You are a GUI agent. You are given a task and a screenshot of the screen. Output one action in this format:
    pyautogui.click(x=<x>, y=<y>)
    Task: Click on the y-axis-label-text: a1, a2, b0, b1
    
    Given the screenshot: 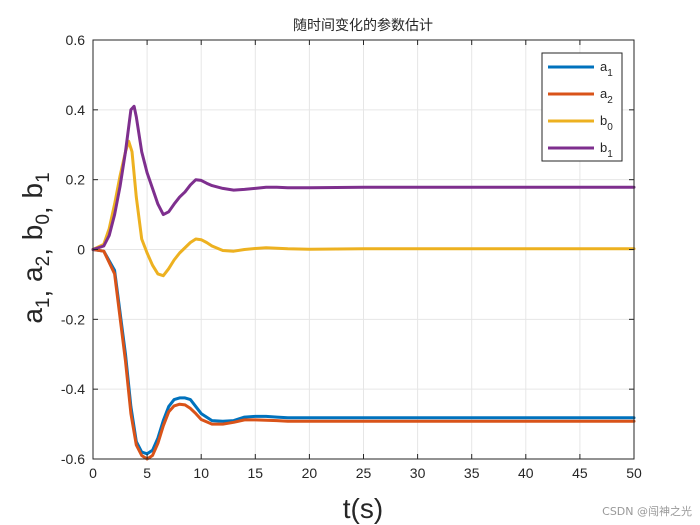 What is the action you would take?
    pyautogui.click(x=36, y=247)
    